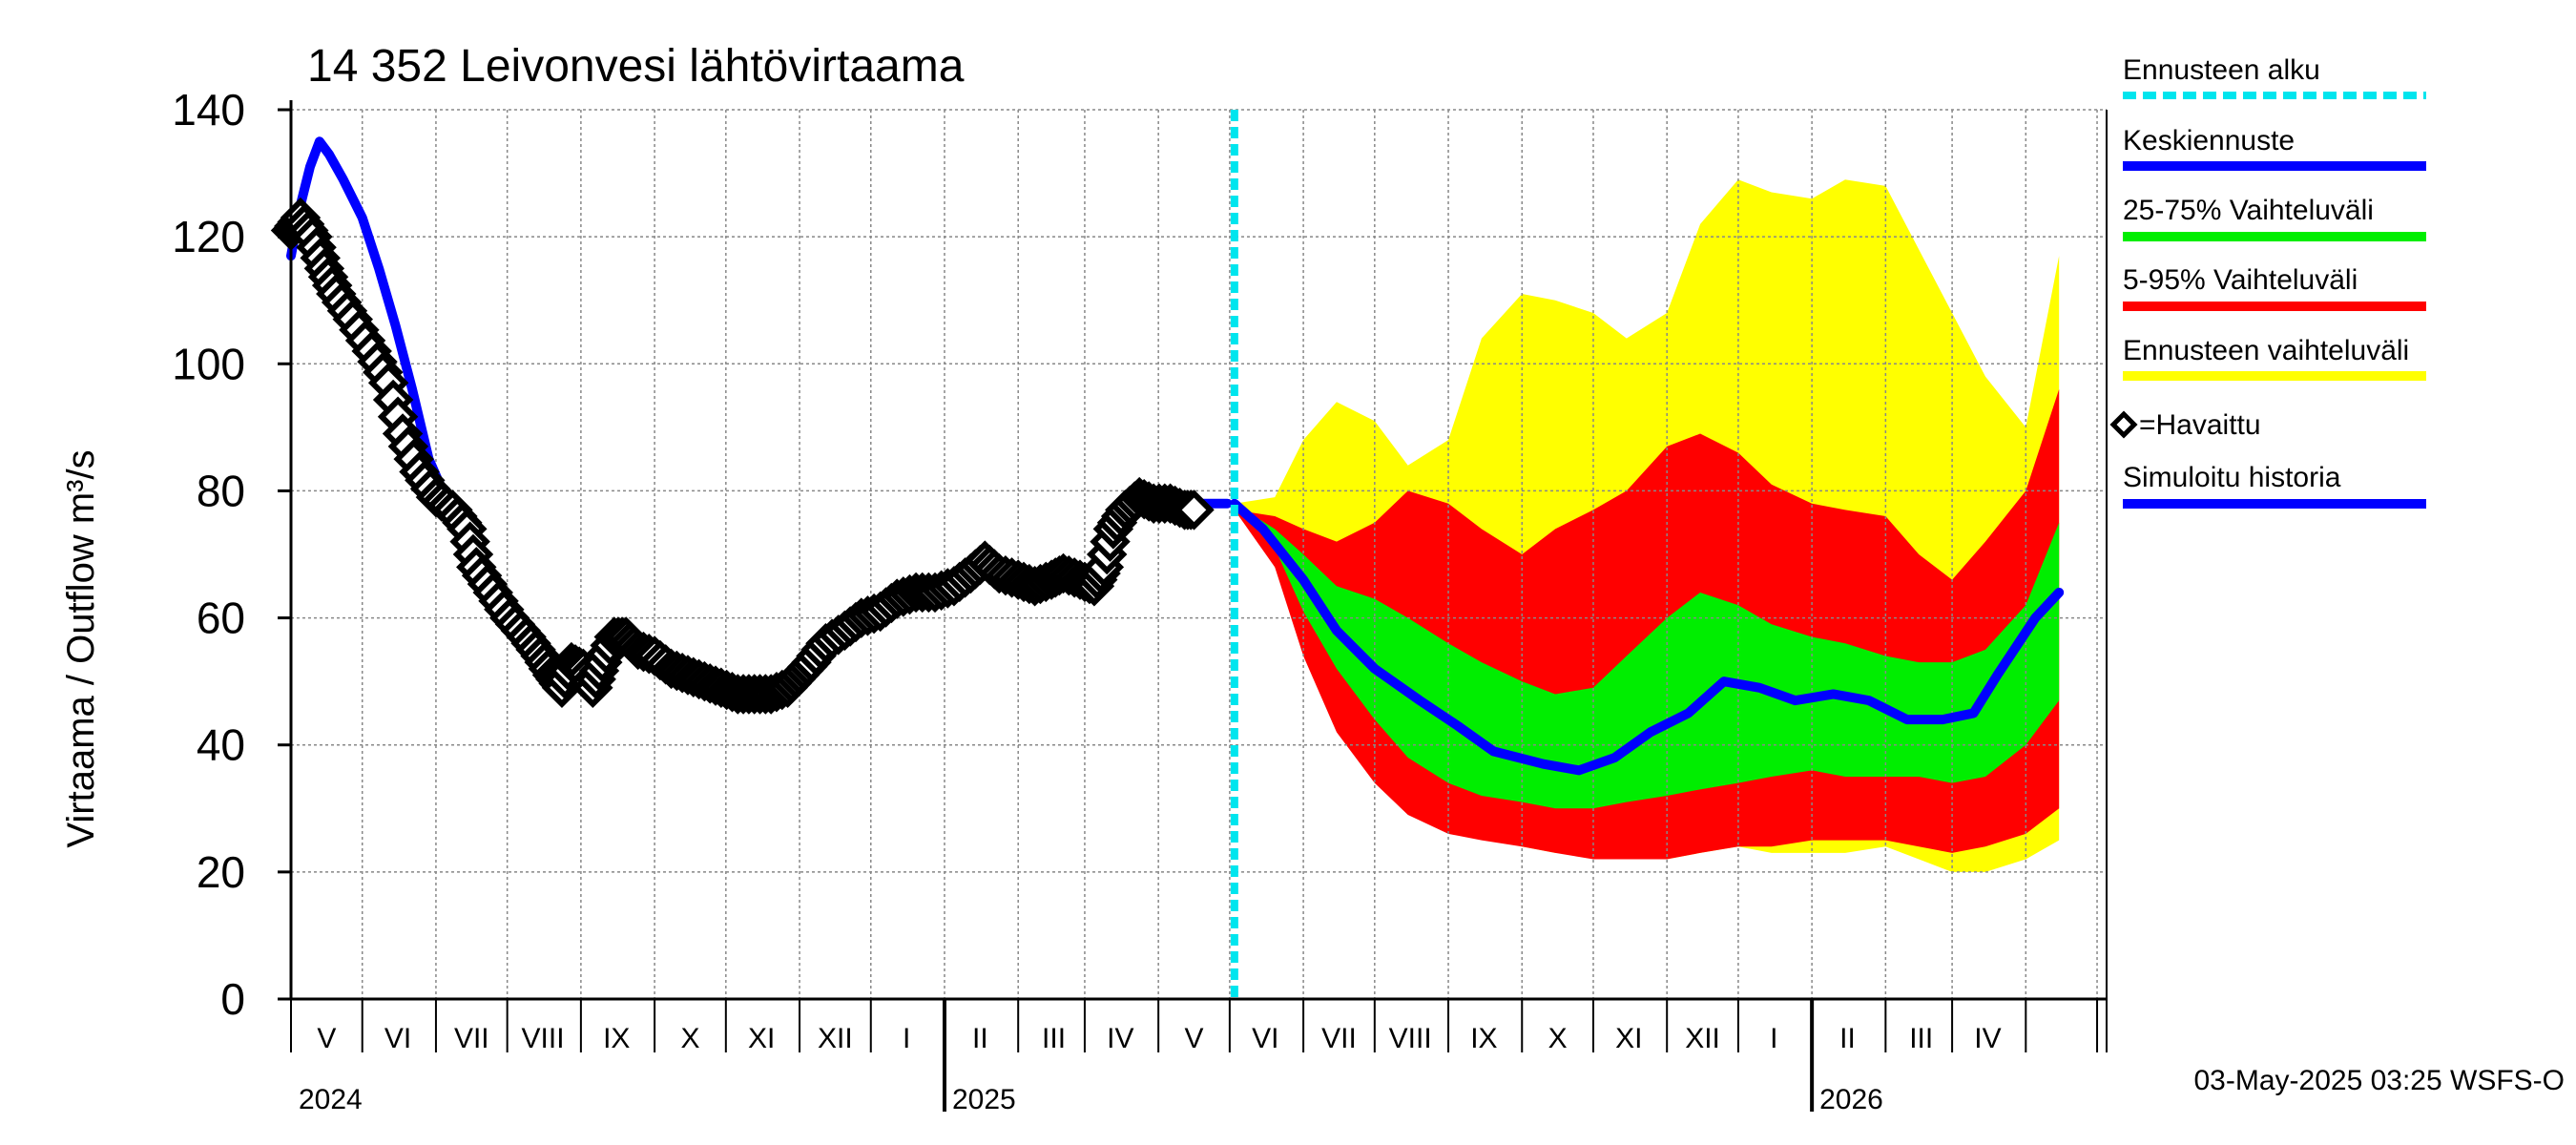 The height and width of the screenshot is (1145, 2576). Describe the element at coordinates (2240, 280) in the screenshot. I see `legend-label-5-95-vaihteluv-li: 5-95% Vaihteluväli` at that location.